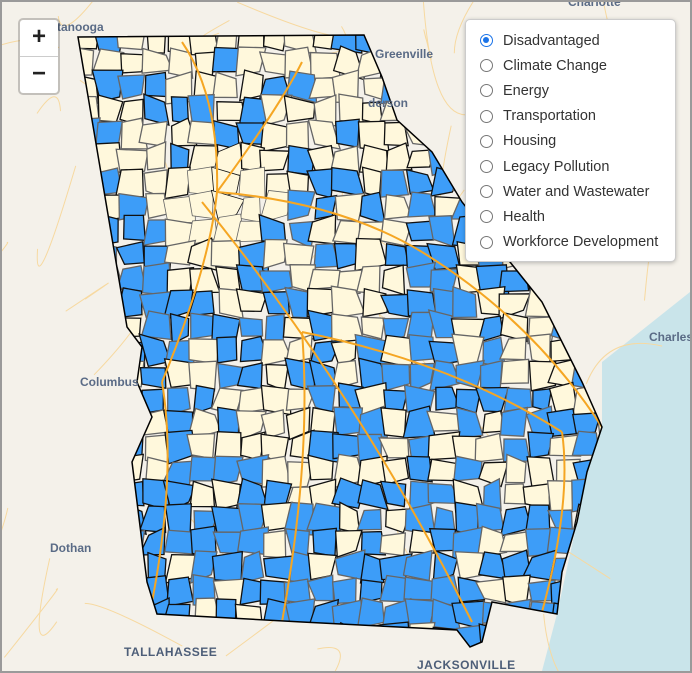  Describe the element at coordinates (577, 65) in the screenshot. I see `layer-option-climate-change: Climate Change` at that location.